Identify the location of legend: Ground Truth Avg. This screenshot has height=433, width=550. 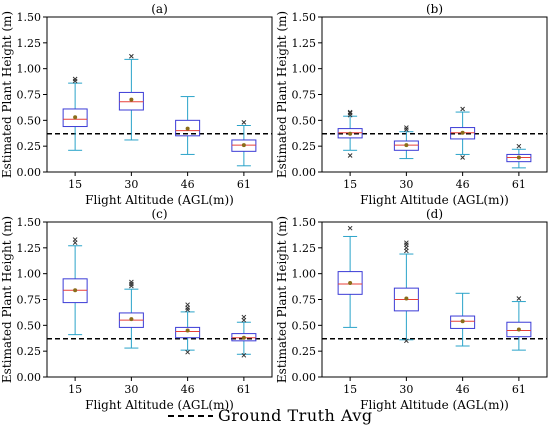
(270, 415).